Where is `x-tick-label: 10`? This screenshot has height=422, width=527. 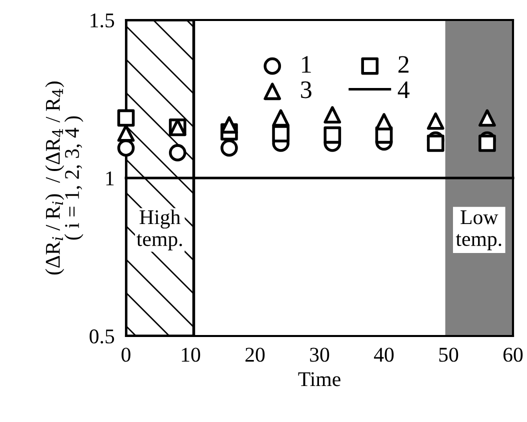 x-tick-label: 10 is located at coordinates (191, 355).